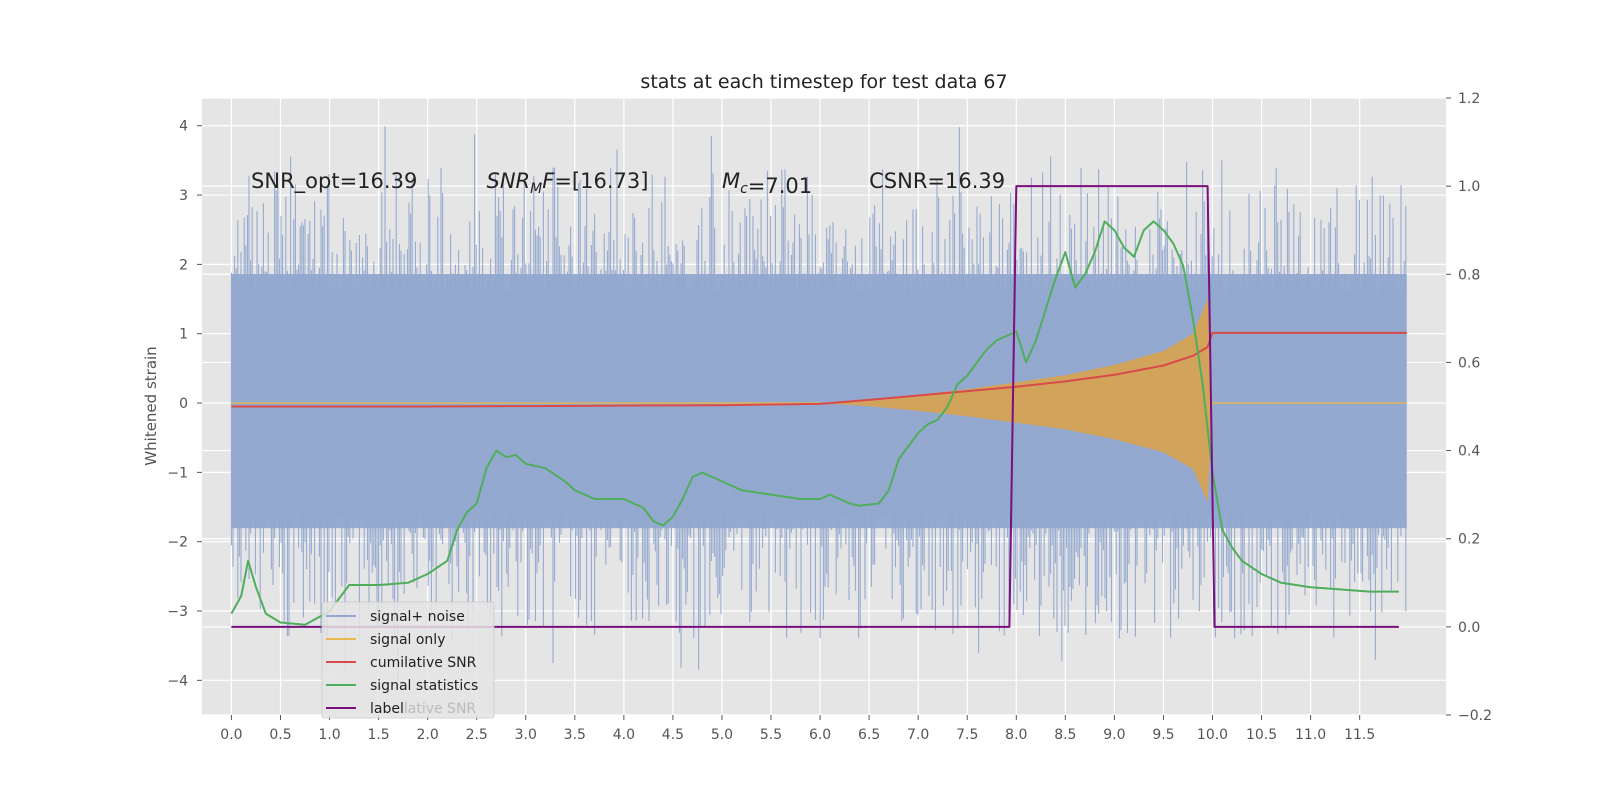  Describe the element at coordinates (1016, 735) in the screenshot. I see `x-tick-label: 8.0` at that location.